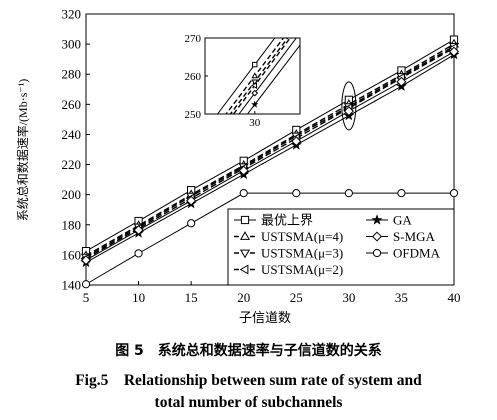 The height and width of the screenshot is (420, 497). I want to click on zoom-highlight-ellipse, so click(349, 106).